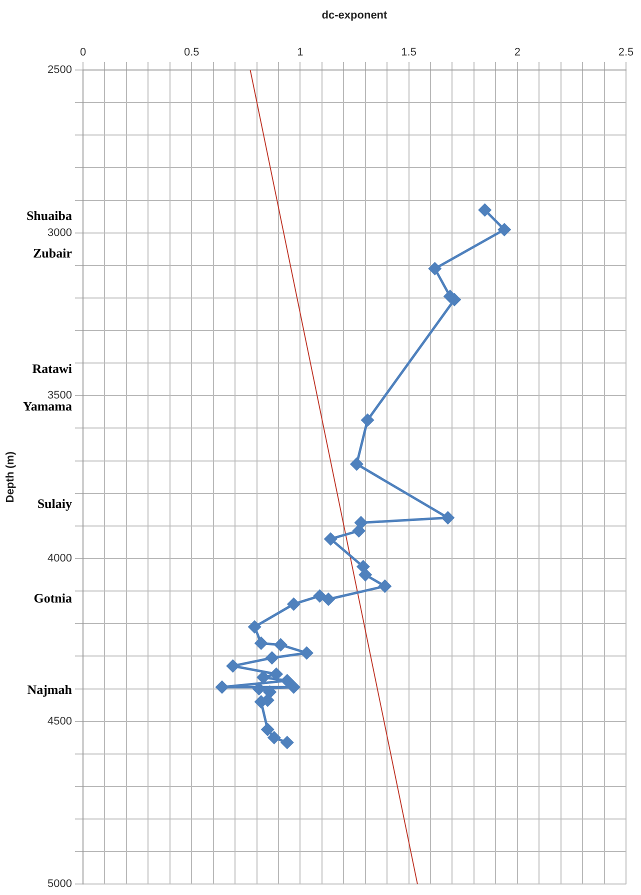  Describe the element at coordinates (60, 558) in the screenshot. I see `y-tick-label: 4000` at that location.